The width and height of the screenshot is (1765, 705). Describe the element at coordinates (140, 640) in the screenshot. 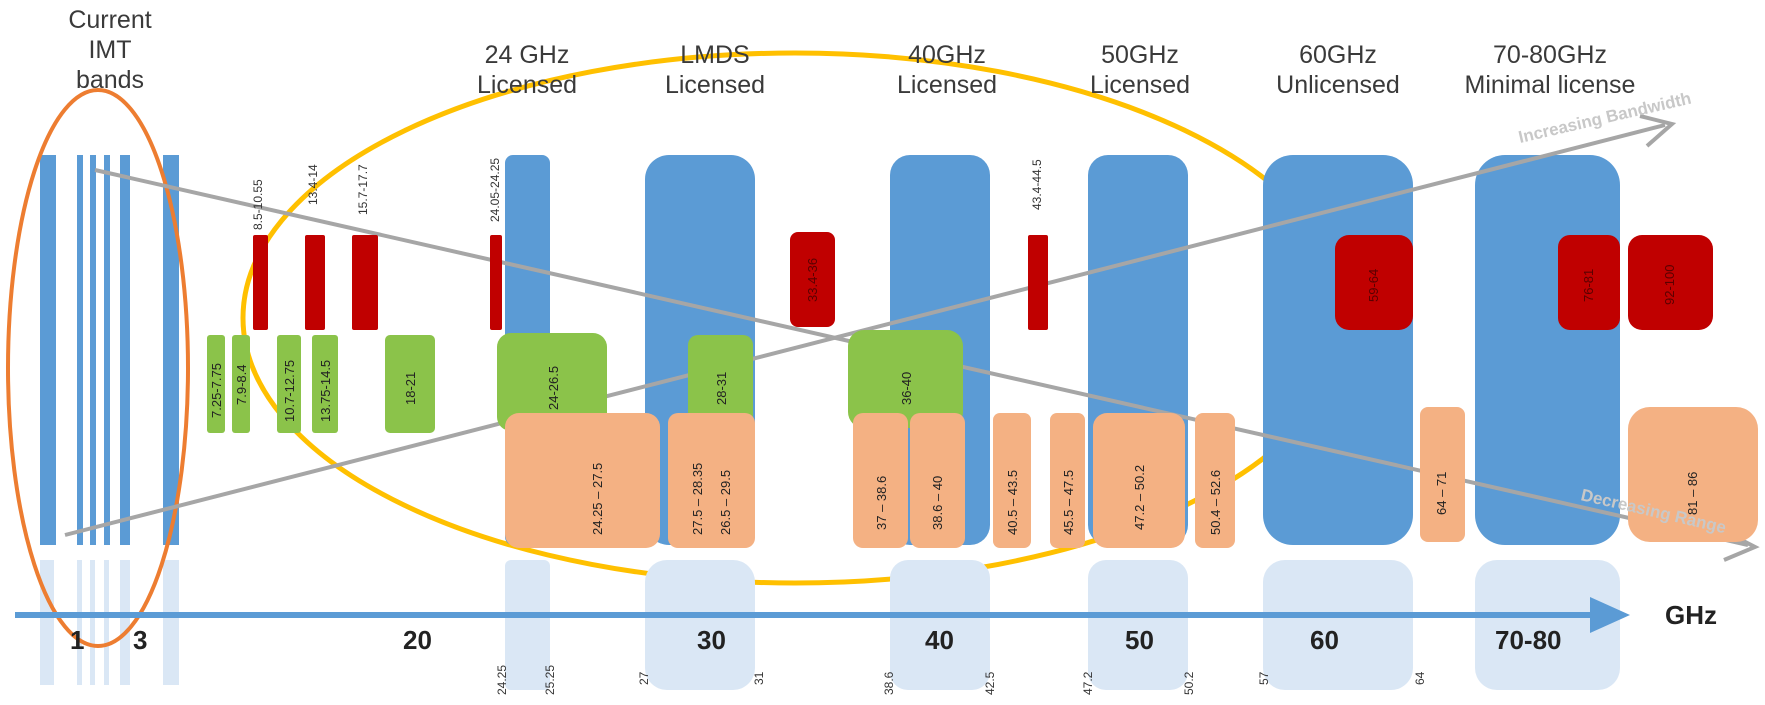

I see `axis-tick-3: 3` at that location.